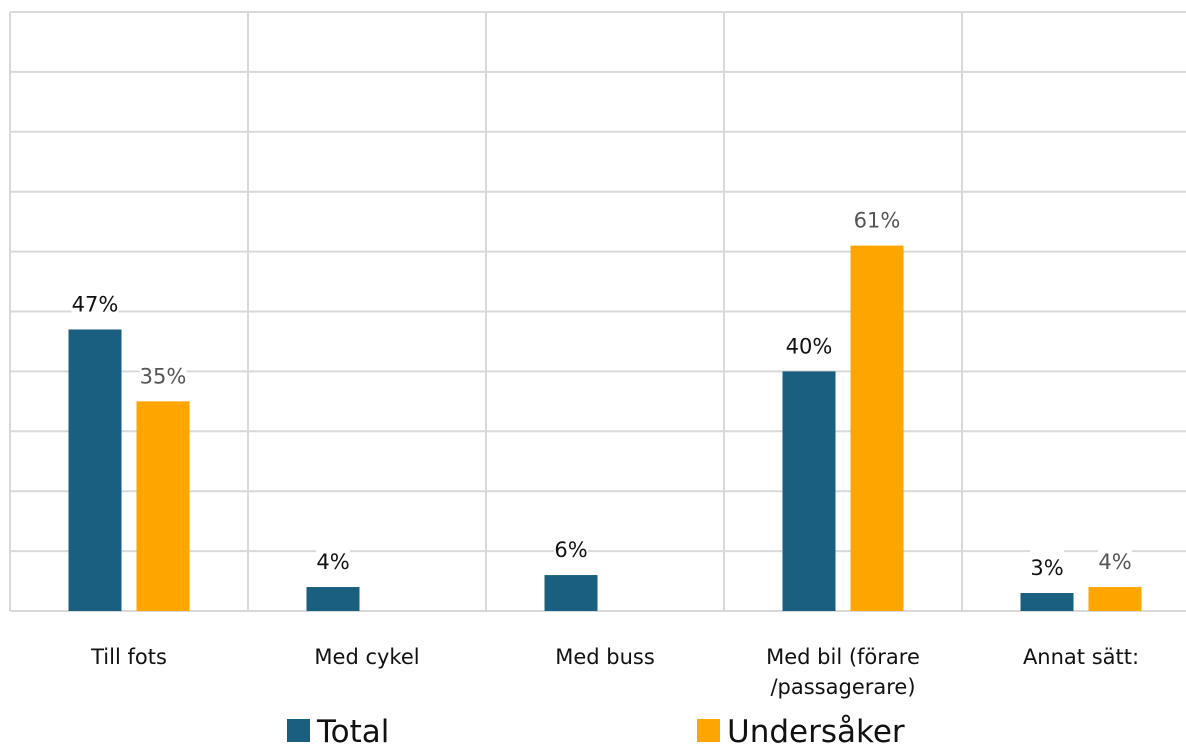  I want to click on data-label: 47%, so click(95, 304).